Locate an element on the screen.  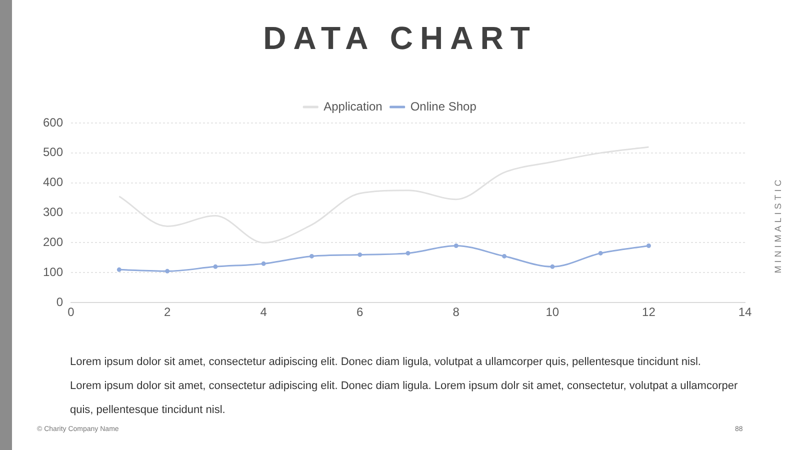
chart-title: DATA CHART is located at coordinates (400, 38).